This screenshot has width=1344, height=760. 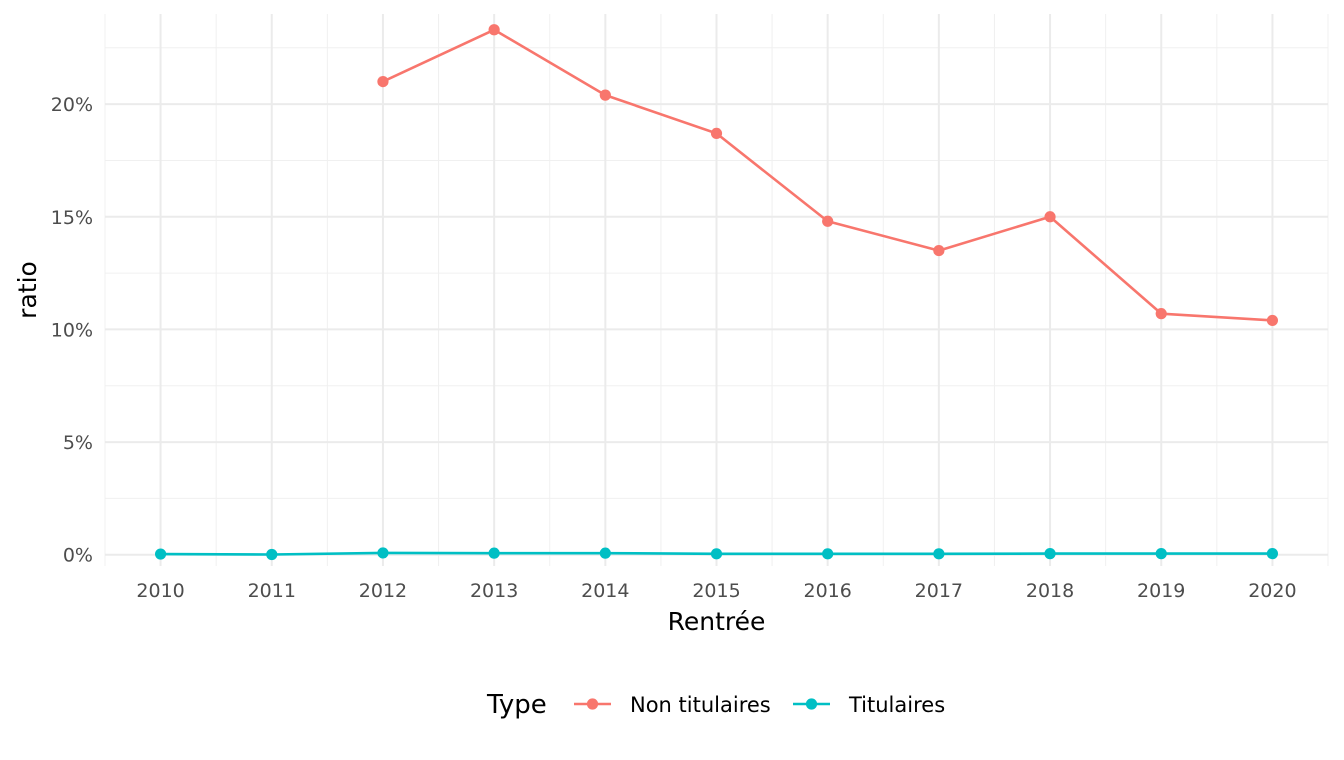 I want to click on x-tick-label: 2011, so click(x=272, y=591).